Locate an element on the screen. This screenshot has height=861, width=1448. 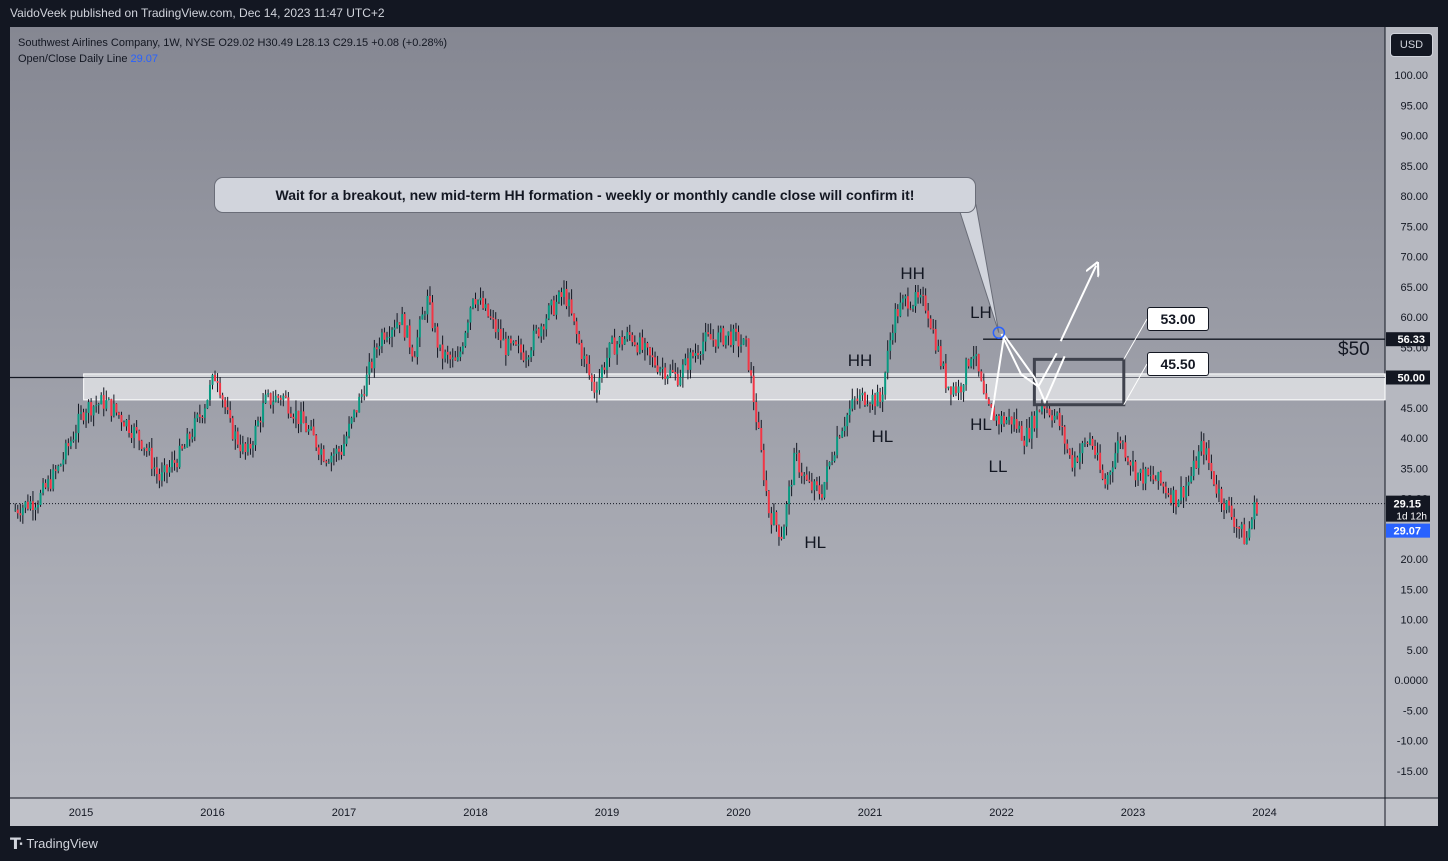
y-tick-label: 45.00 is located at coordinates (1414, 409).